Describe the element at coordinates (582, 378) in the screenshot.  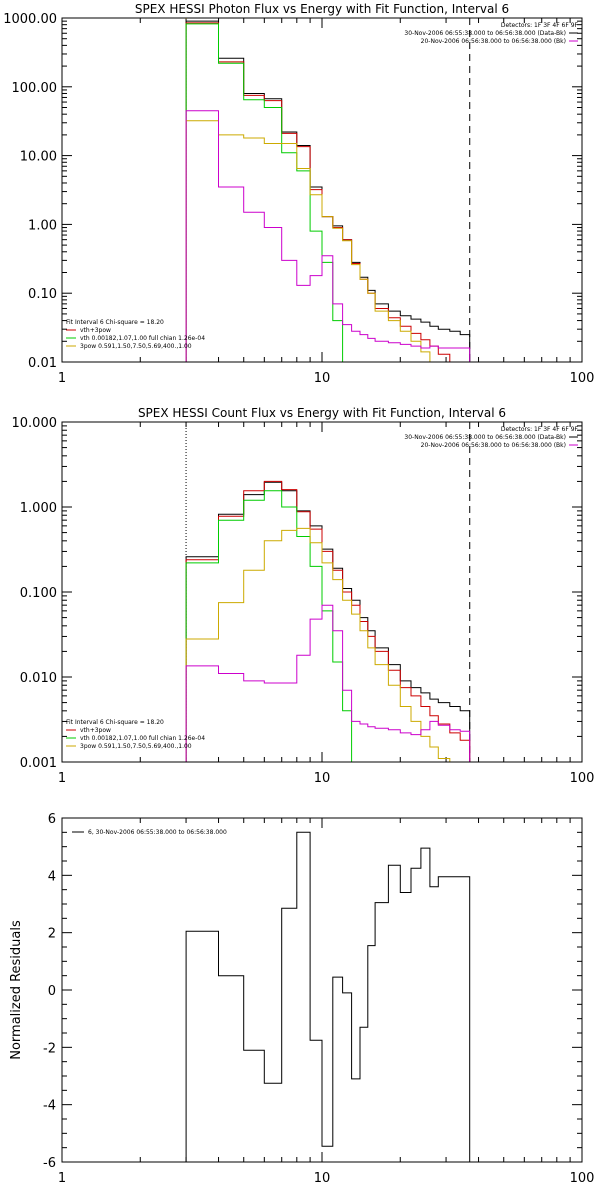
I see `chart0-x-tick-label: 100` at that location.